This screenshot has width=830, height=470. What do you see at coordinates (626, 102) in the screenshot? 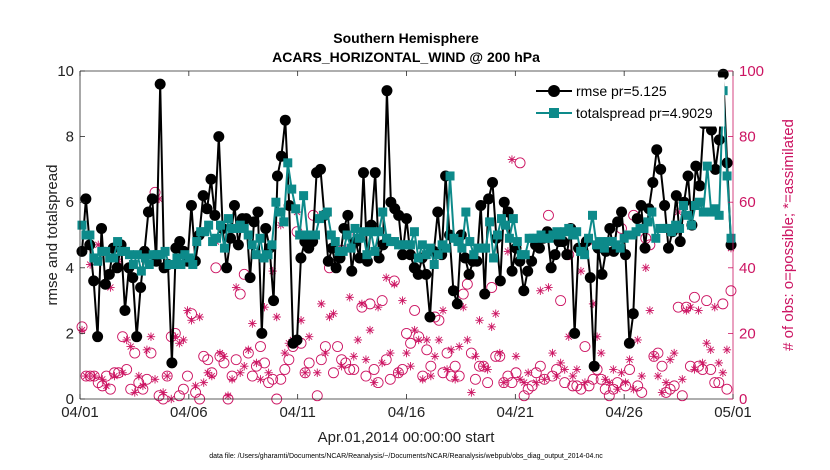
I see `legend-box` at bounding box center [626, 102].